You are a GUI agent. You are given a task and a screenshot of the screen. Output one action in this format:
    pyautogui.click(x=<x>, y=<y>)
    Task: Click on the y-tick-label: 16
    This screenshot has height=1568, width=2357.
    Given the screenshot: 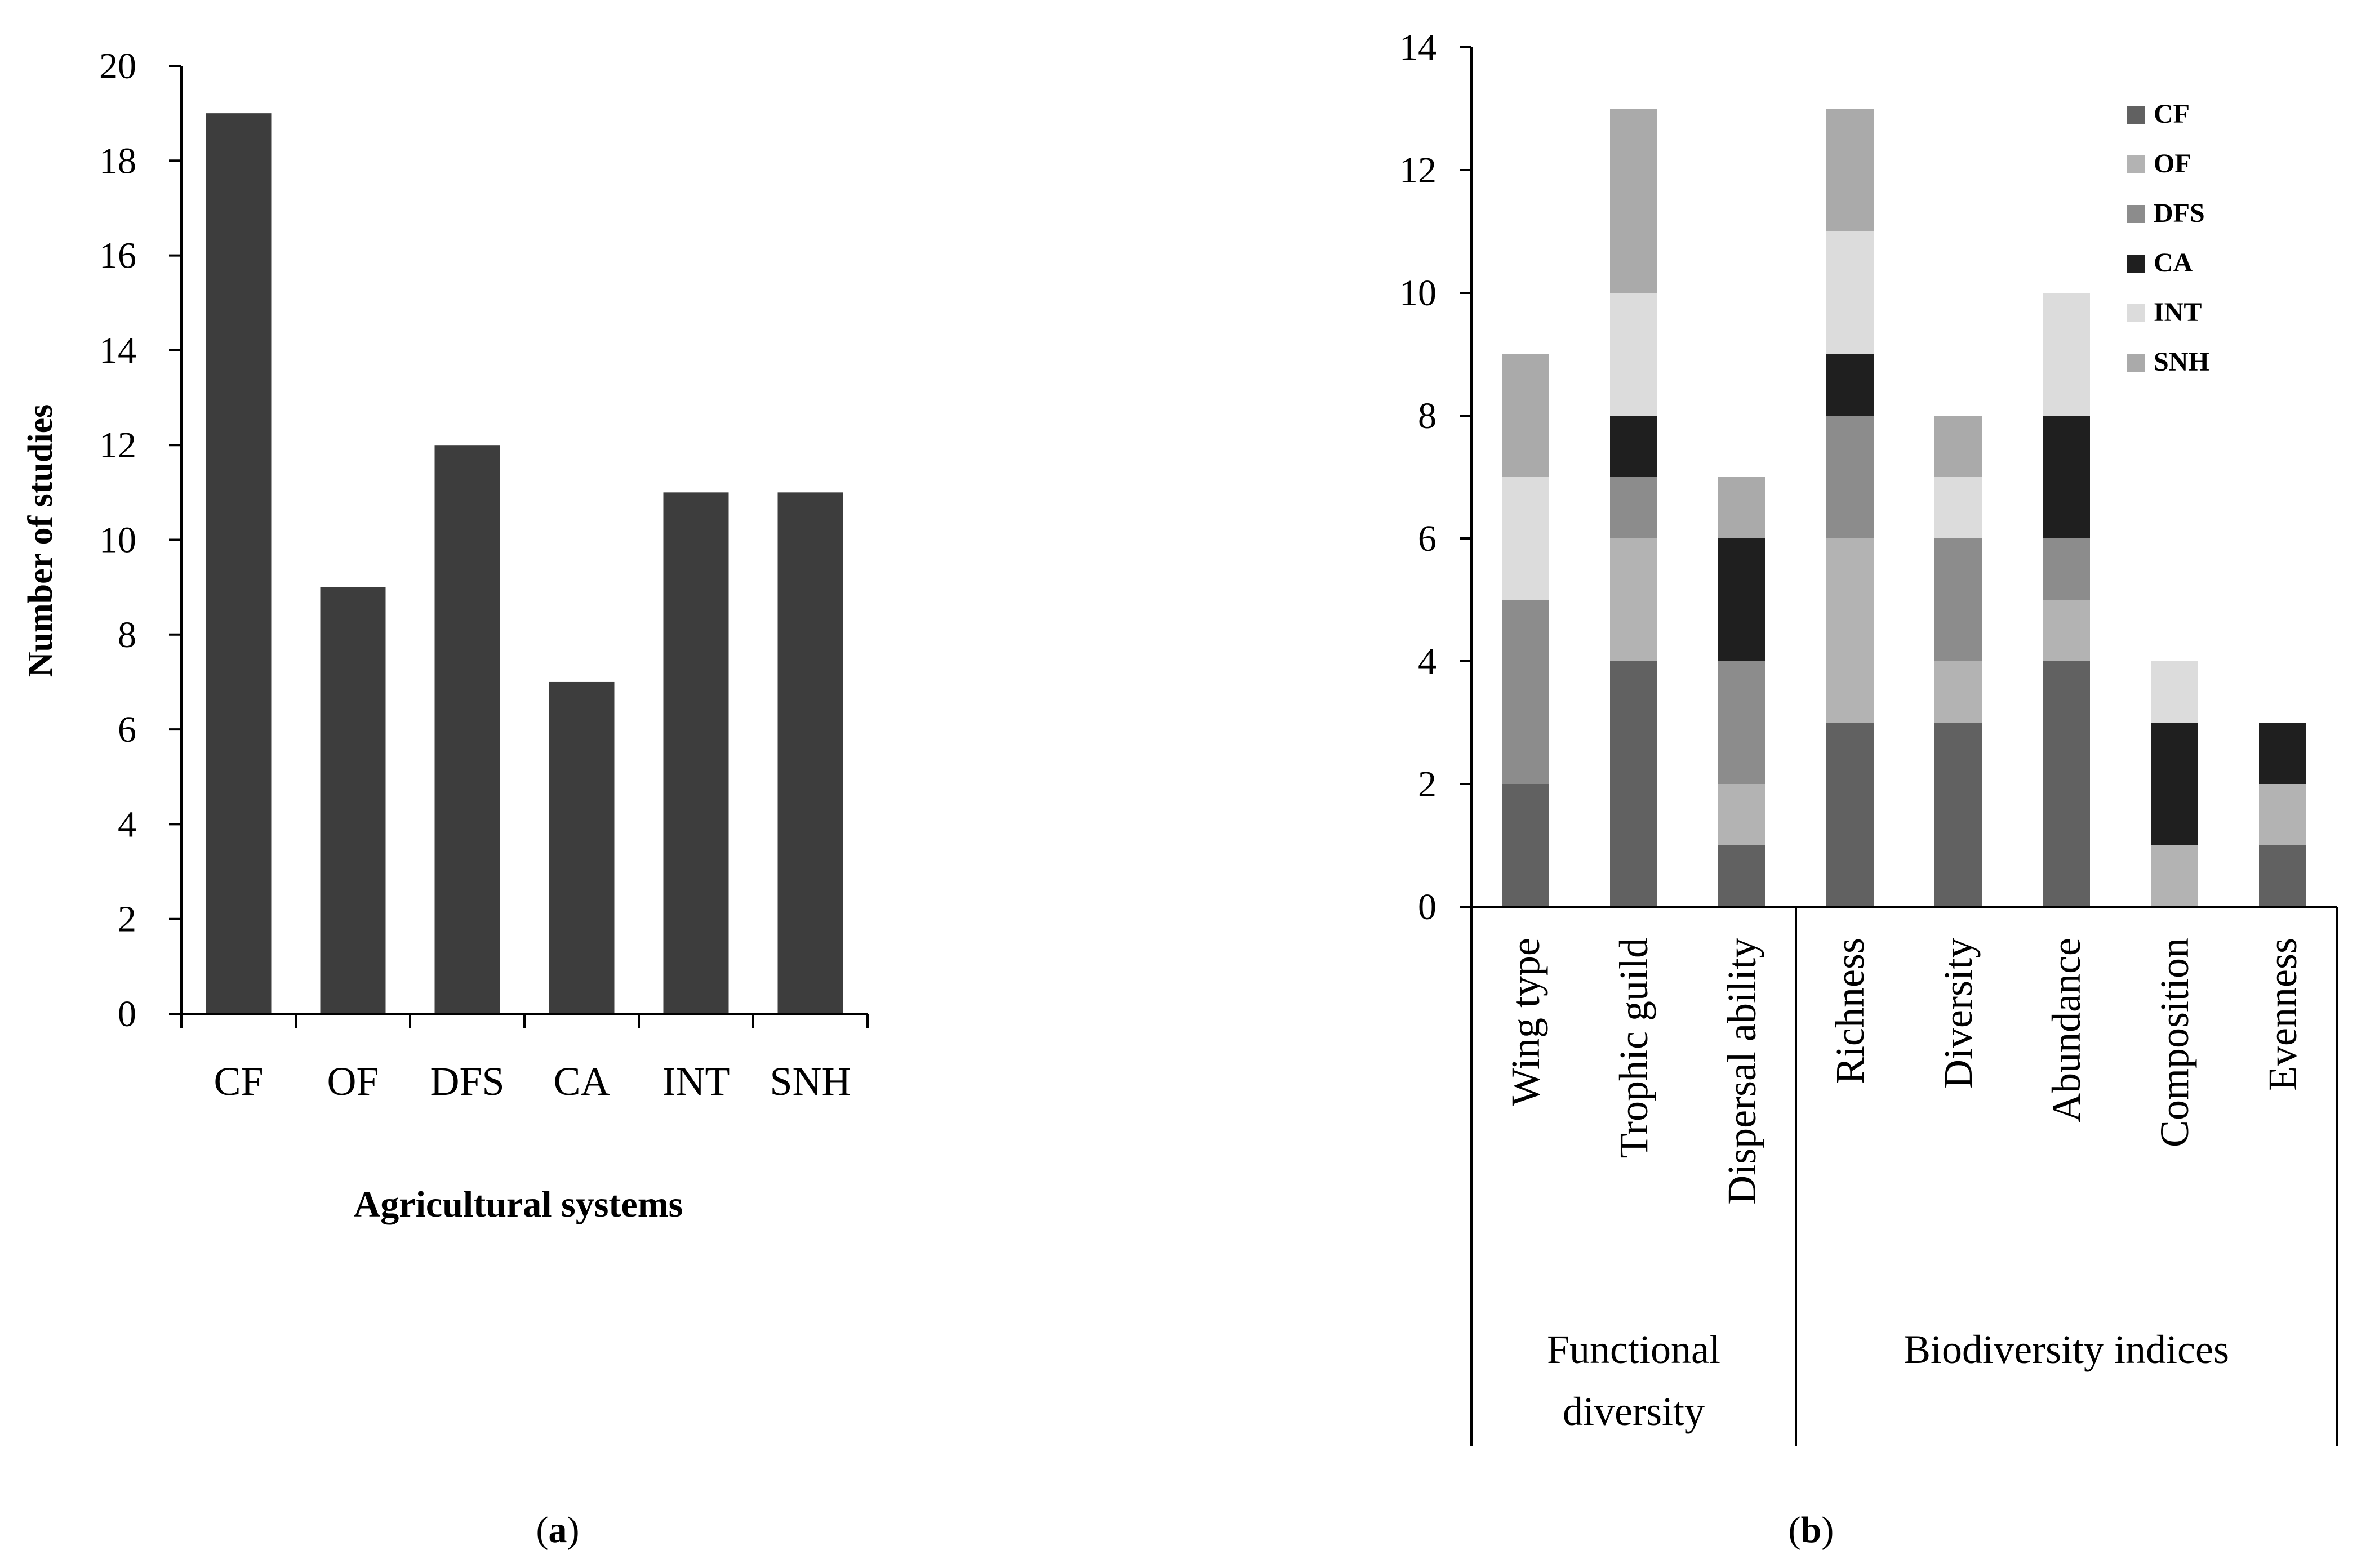 What is the action you would take?
    pyautogui.click(x=117, y=256)
    